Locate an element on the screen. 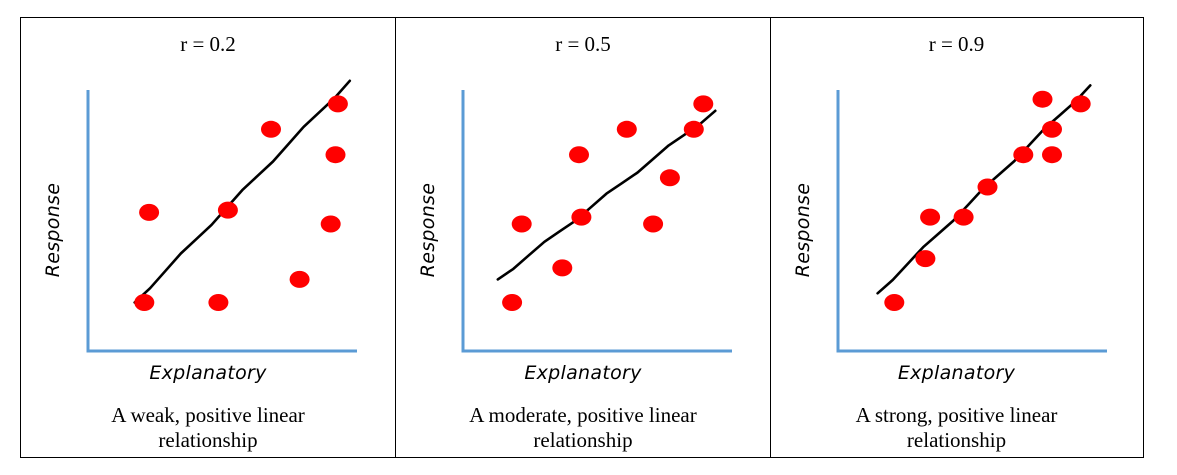  chart-title: r = 0.2 is located at coordinates (208, 44).